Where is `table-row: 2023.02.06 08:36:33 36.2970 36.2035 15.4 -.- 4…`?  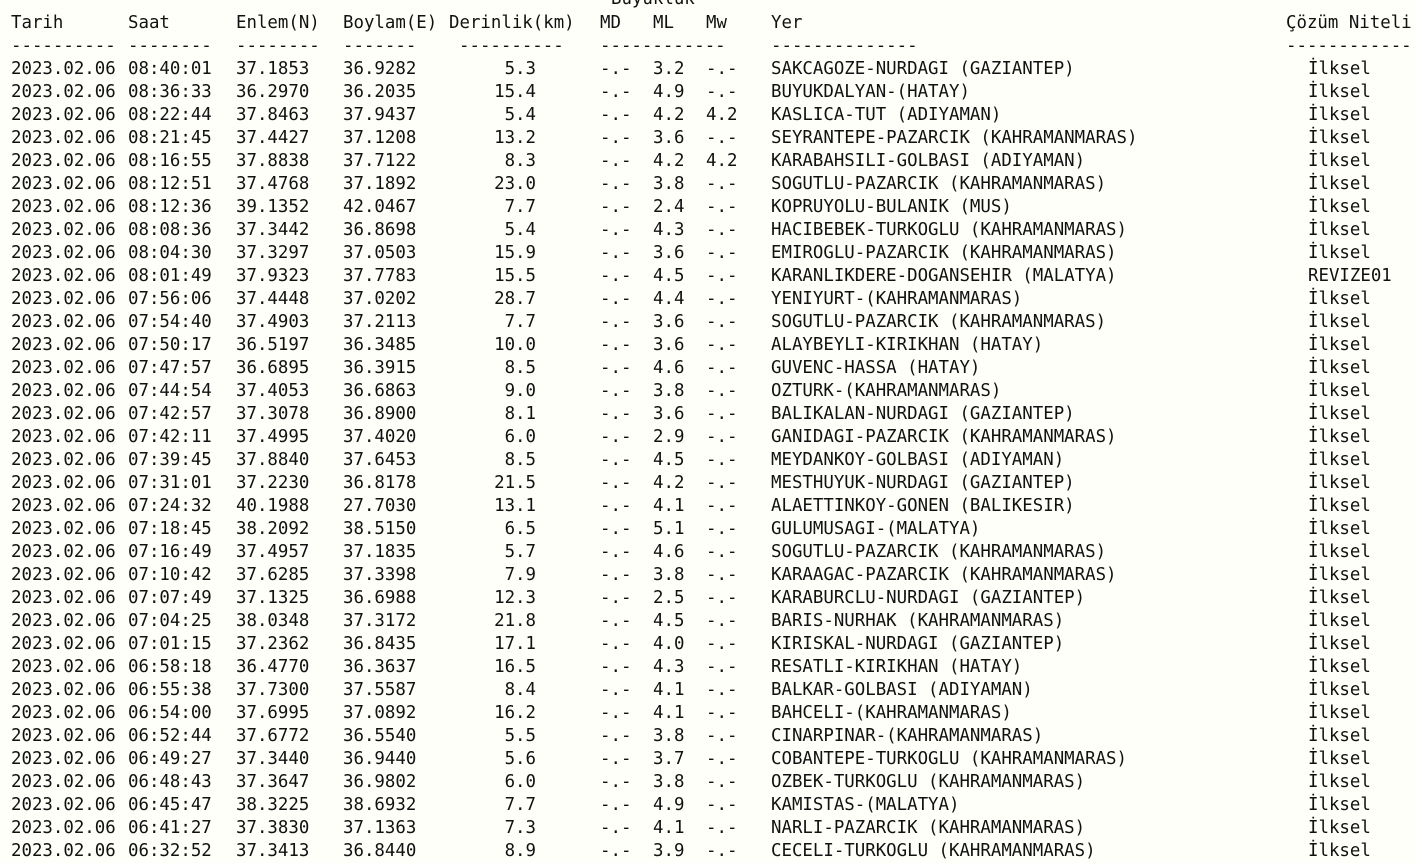
table-row: 2023.02.06 08:36:33 36.2970 36.2035 15.4 -.- 4… is located at coordinates (707, 92).